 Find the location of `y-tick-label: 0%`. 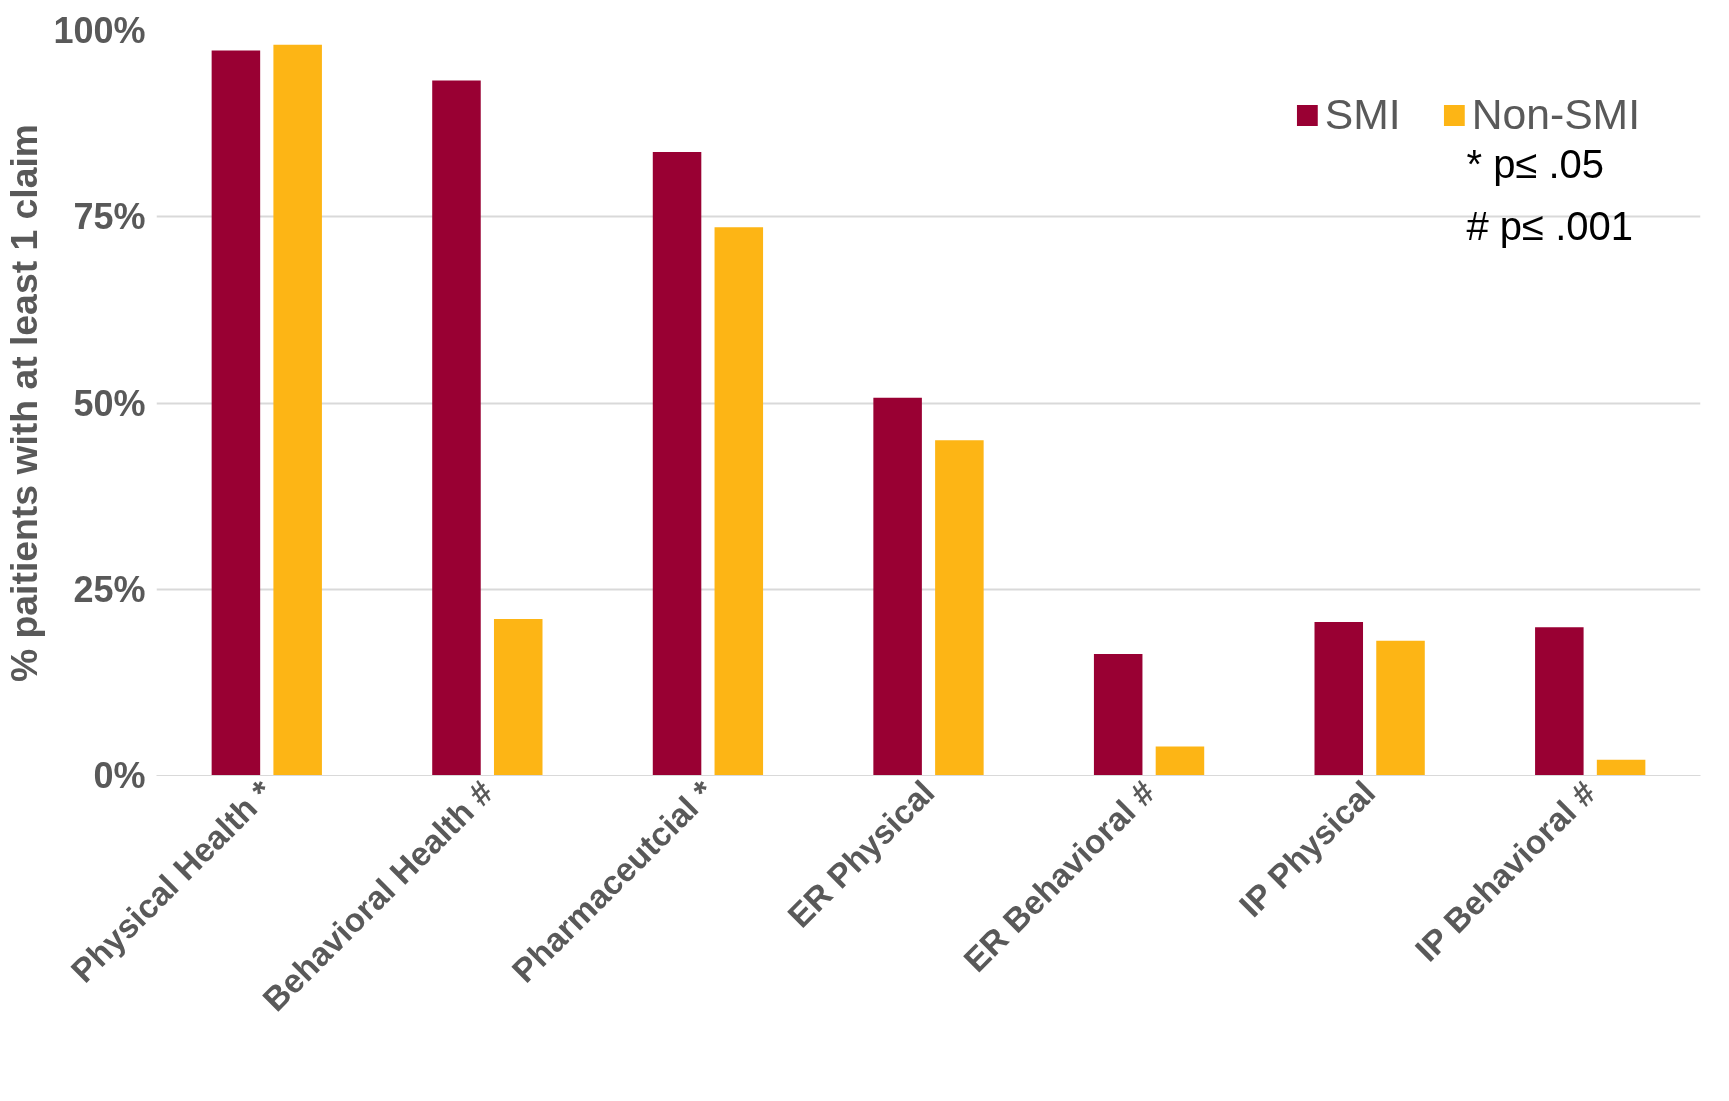

y-tick-label: 0% is located at coordinates (119, 775).